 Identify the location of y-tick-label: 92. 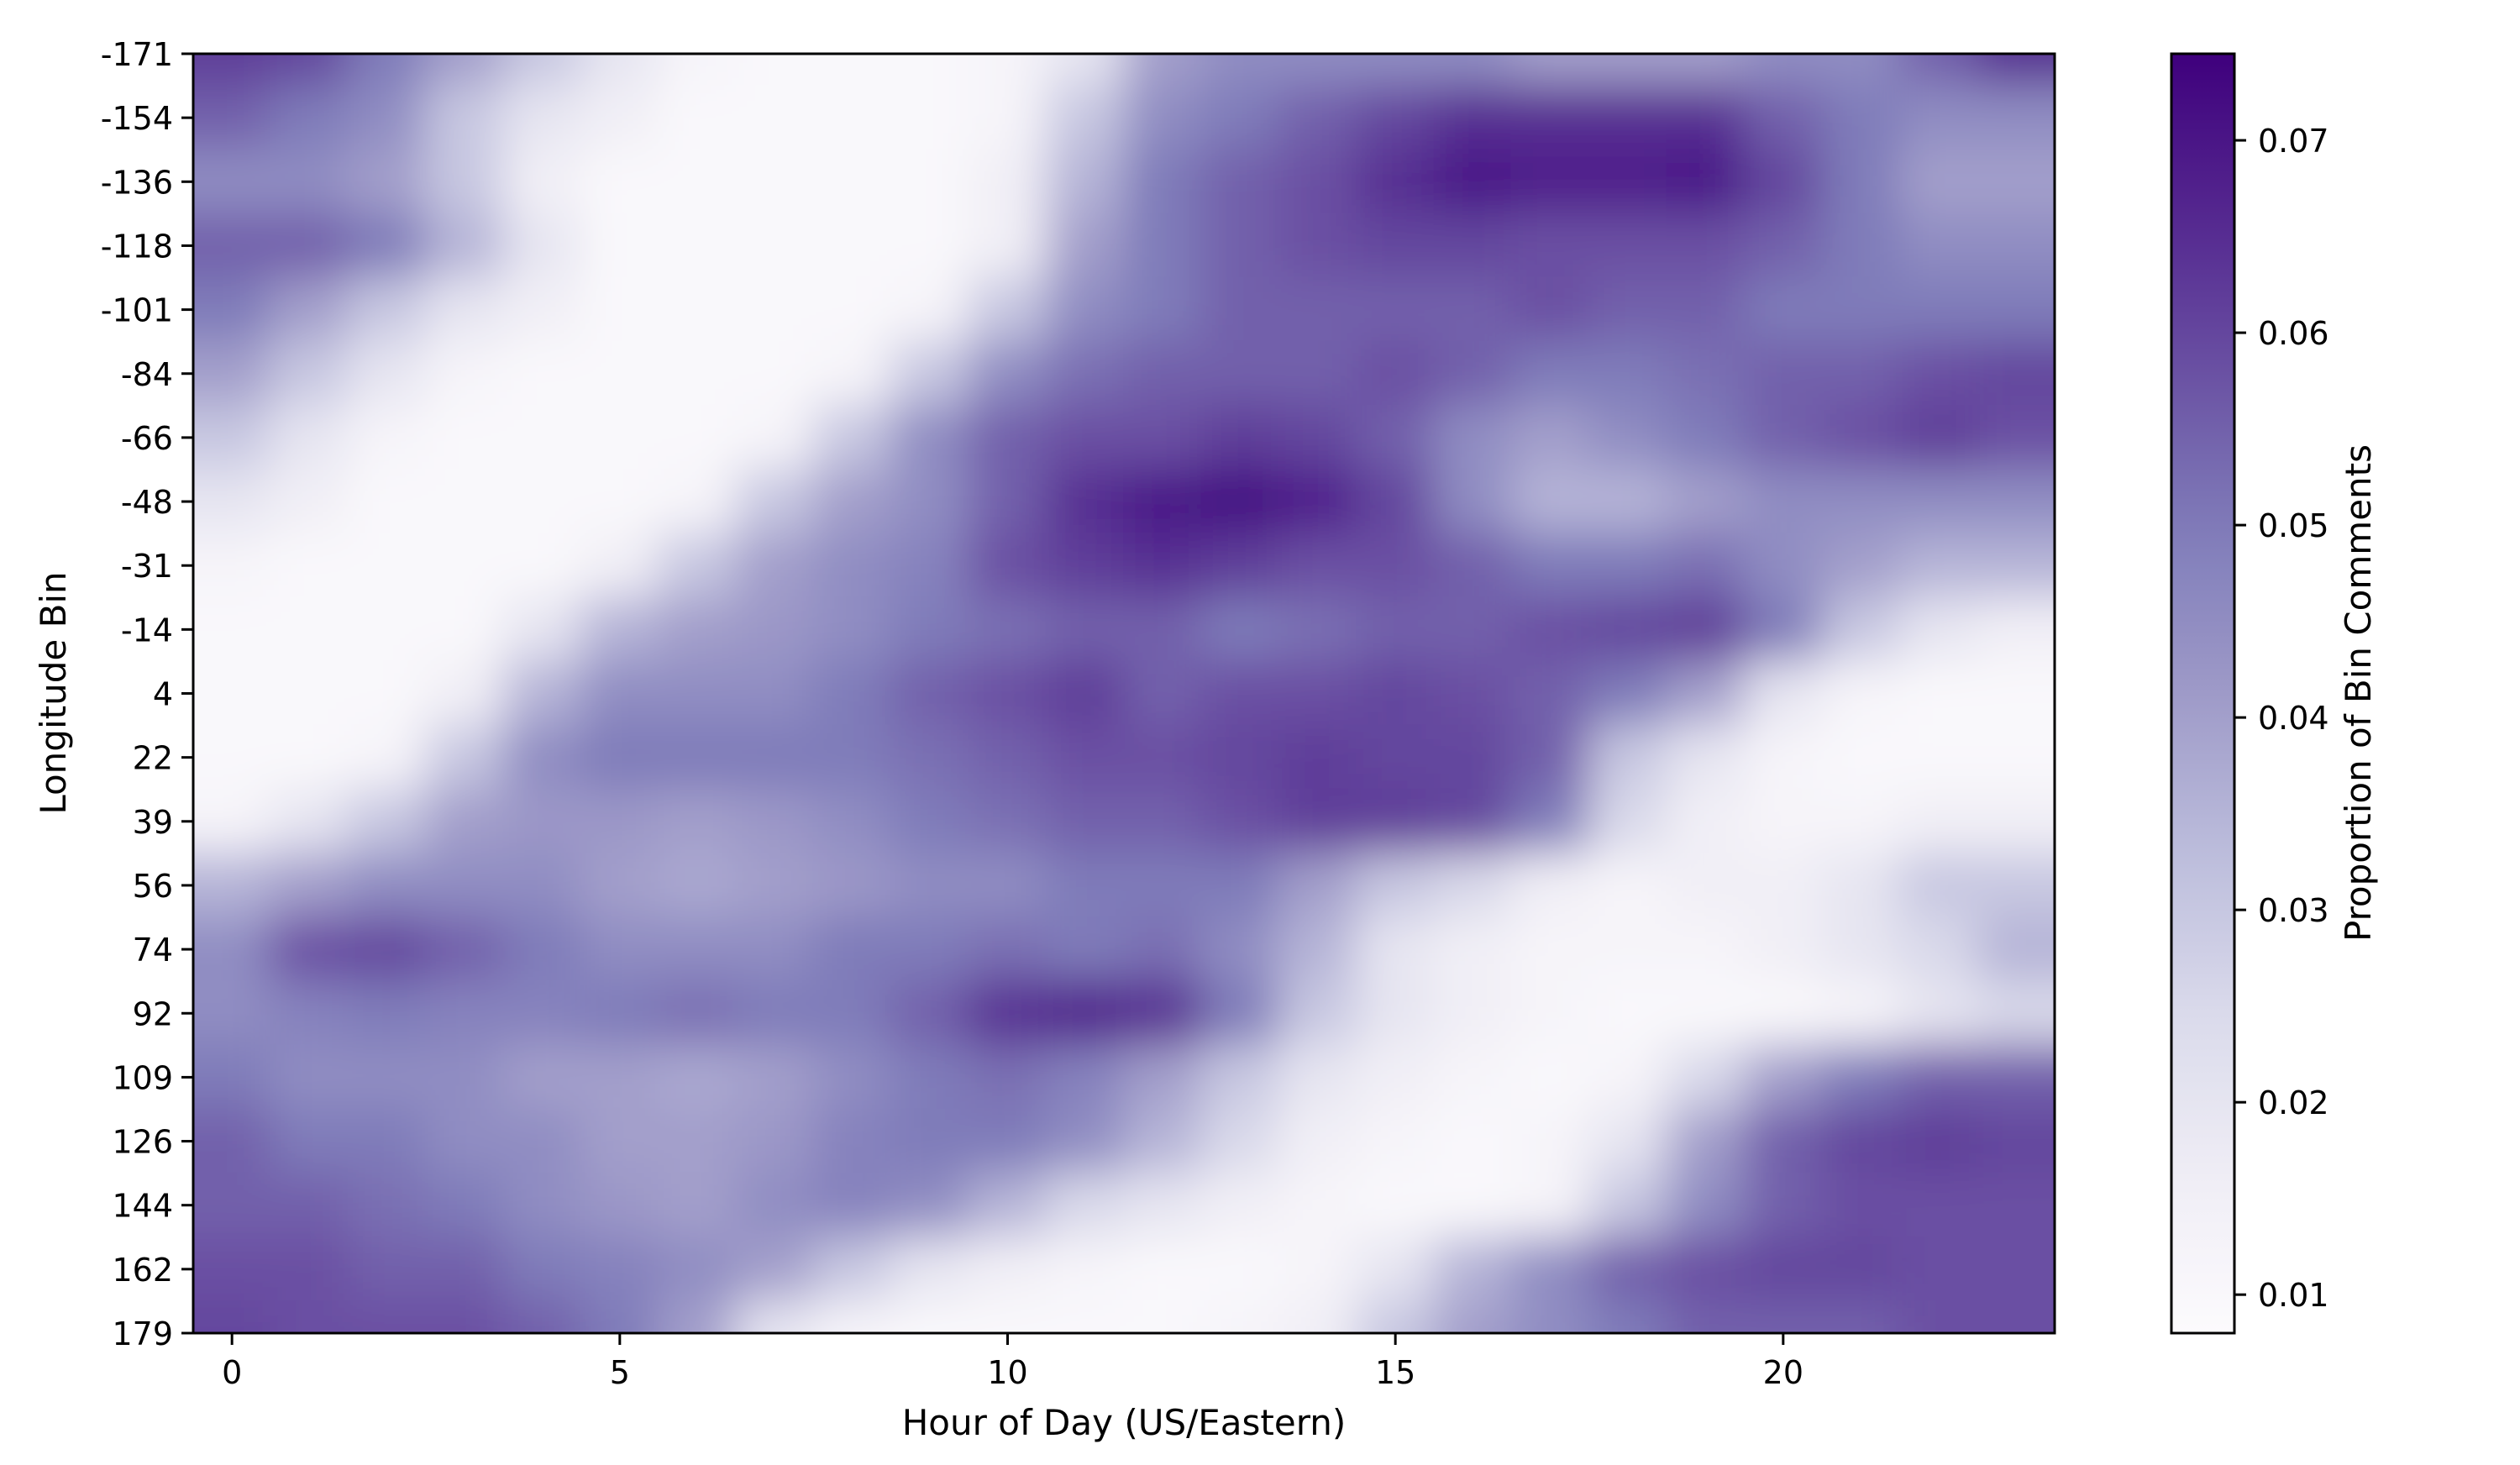
(153, 1013).